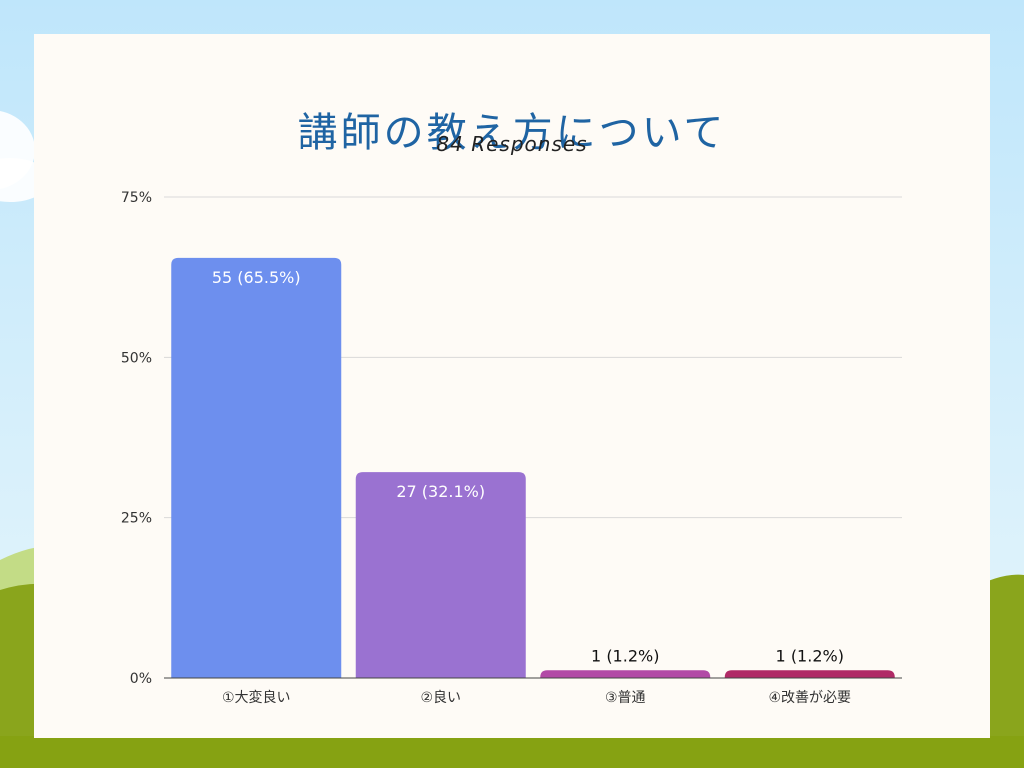 The height and width of the screenshot is (768, 1024). What do you see at coordinates (512, 144) in the screenshot?
I see `chart-subtitle: 84 Responses` at bounding box center [512, 144].